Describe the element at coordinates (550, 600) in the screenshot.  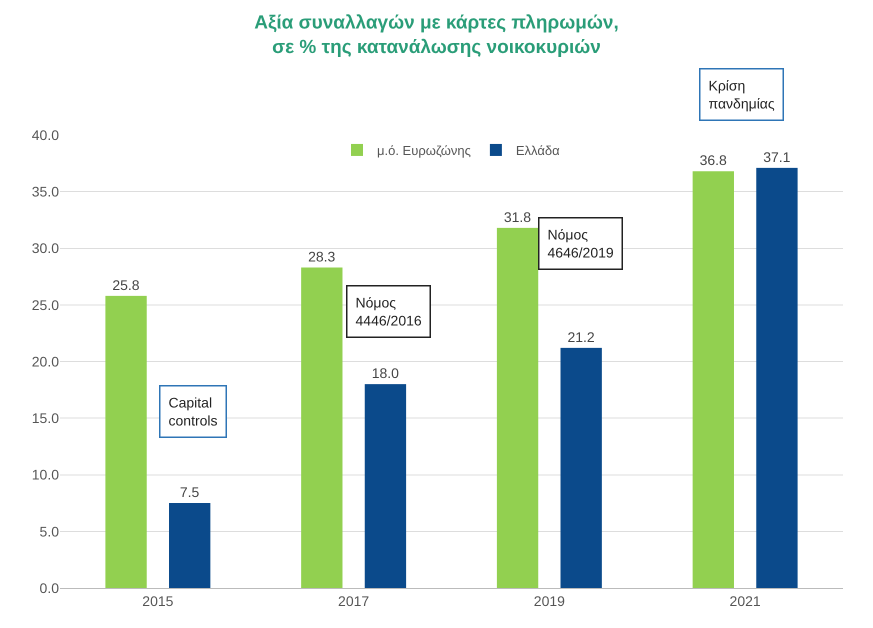
I see `x-tick-label: 2019` at that location.